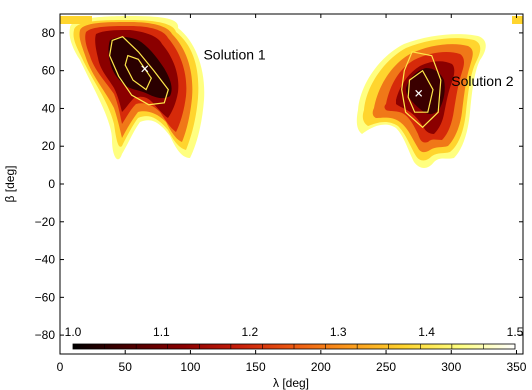  What do you see at coordinates (45, 297) in the screenshot?
I see `y-tick-label: −60` at bounding box center [45, 297].